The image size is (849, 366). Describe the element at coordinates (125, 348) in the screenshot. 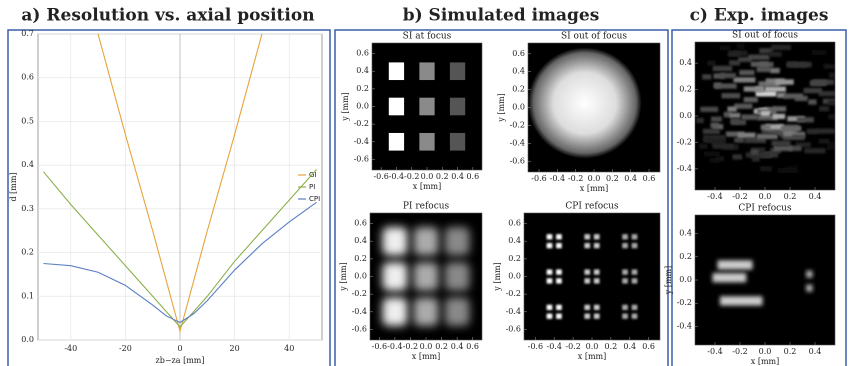

I see `x-tick-label: -20` at that location.